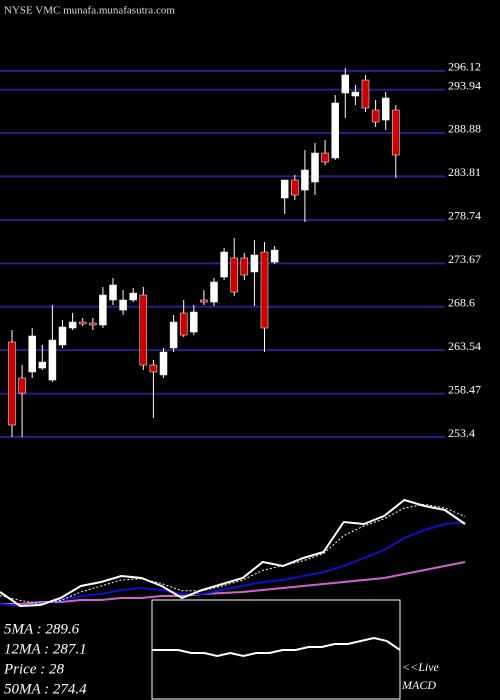 The width and height of the screenshot is (500, 700). I want to click on y-tick-label: 278.74, so click(464, 216).